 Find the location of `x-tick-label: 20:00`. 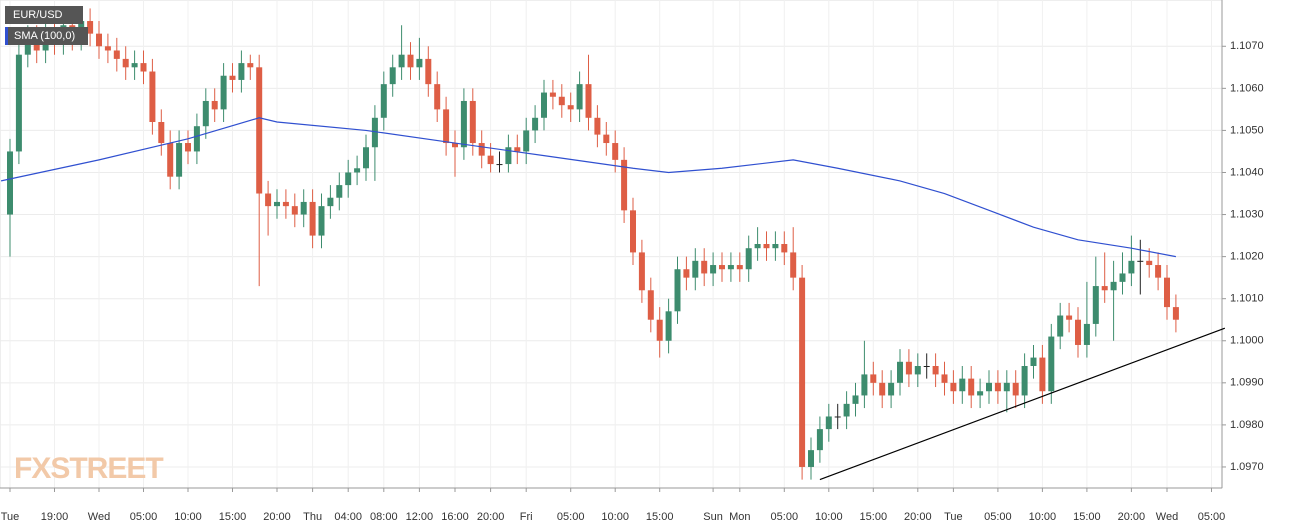

x-tick-label: 20:00 is located at coordinates (491, 517).